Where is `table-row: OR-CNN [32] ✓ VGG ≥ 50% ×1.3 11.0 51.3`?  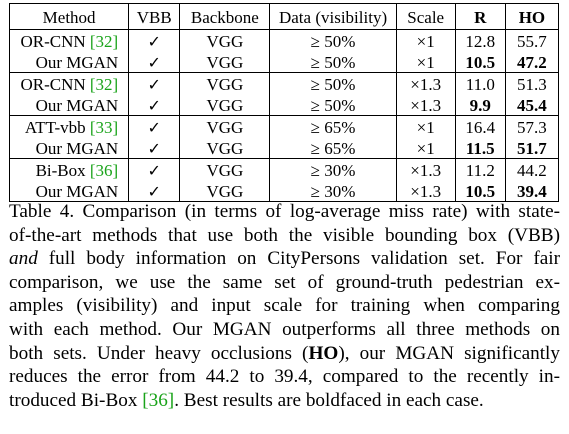 table-row: OR-CNN [32] ✓ VGG ≥ 50% ×1.3 11.0 51.3 is located at coordinates (284, 83).